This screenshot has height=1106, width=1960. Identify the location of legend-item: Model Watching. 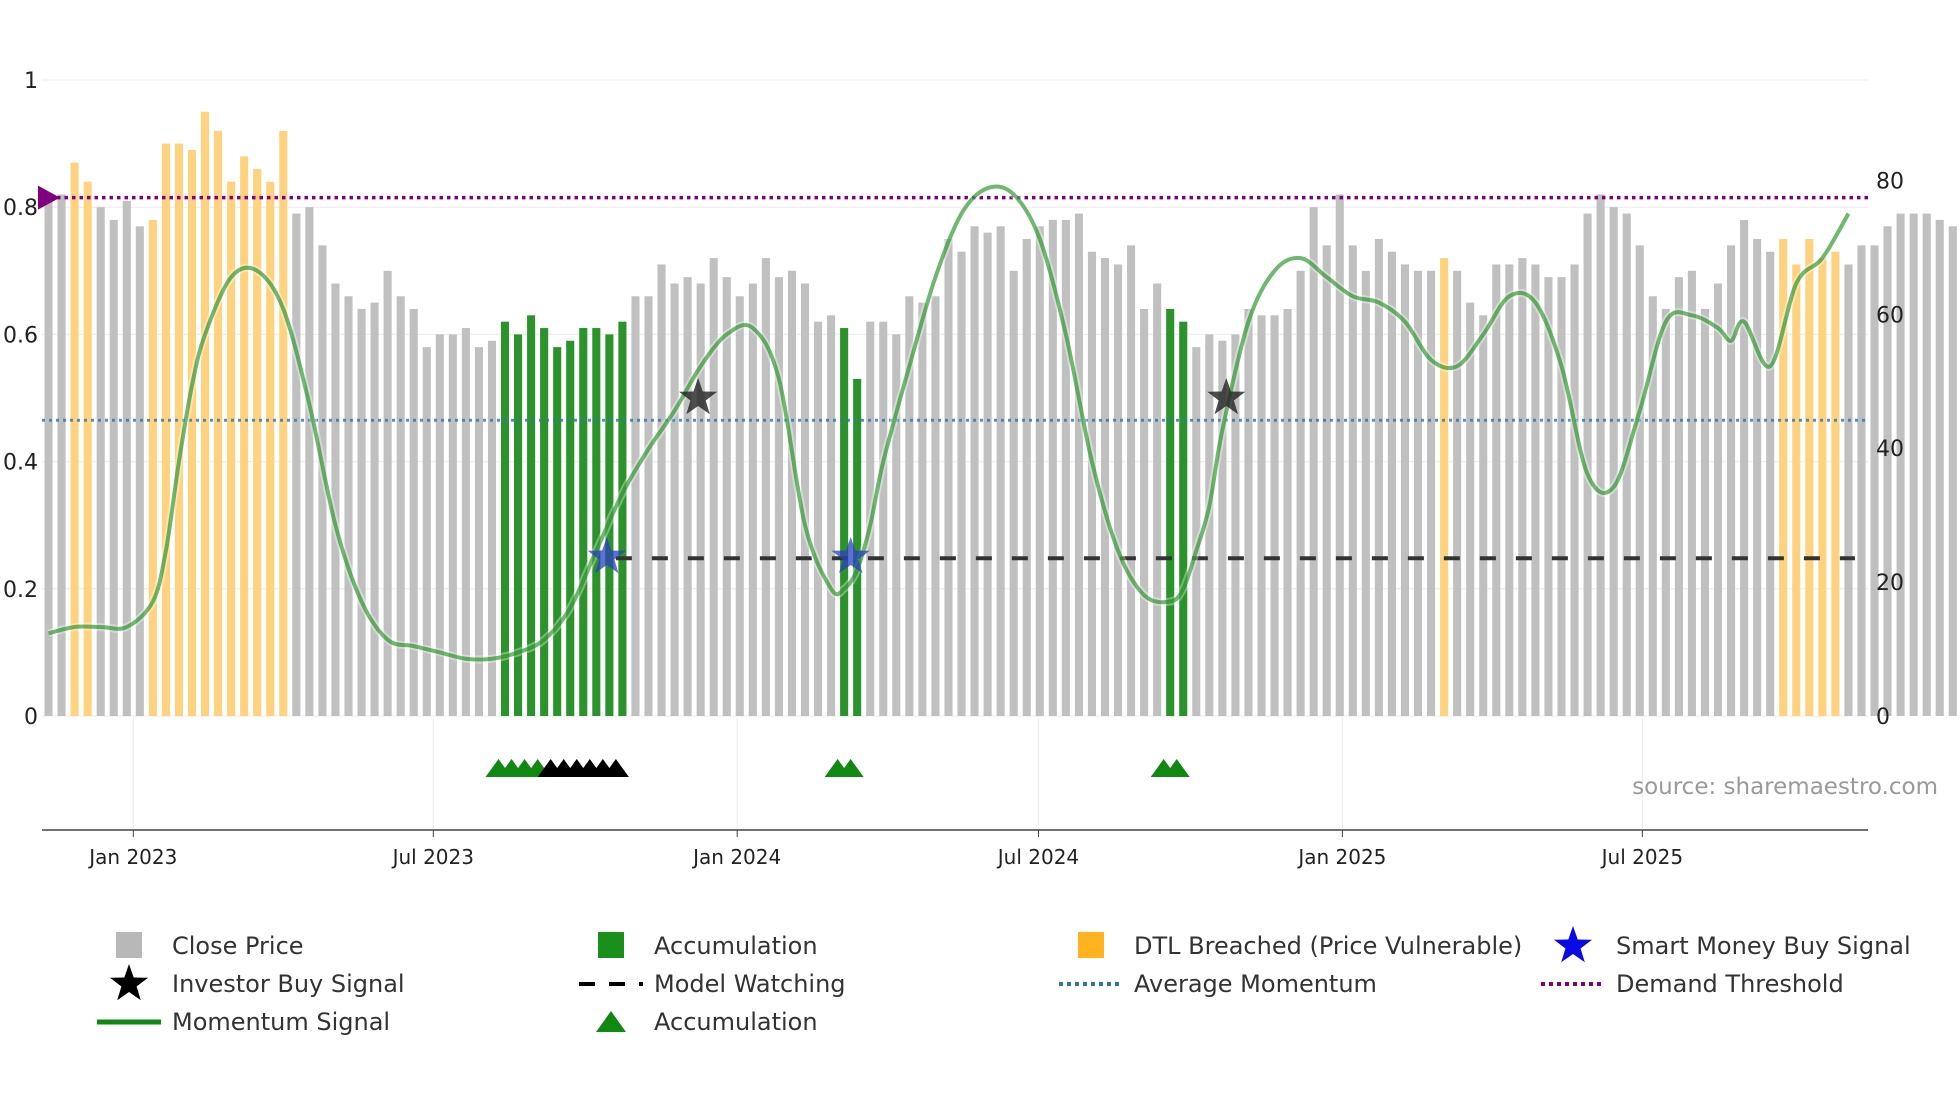
(712, 984).